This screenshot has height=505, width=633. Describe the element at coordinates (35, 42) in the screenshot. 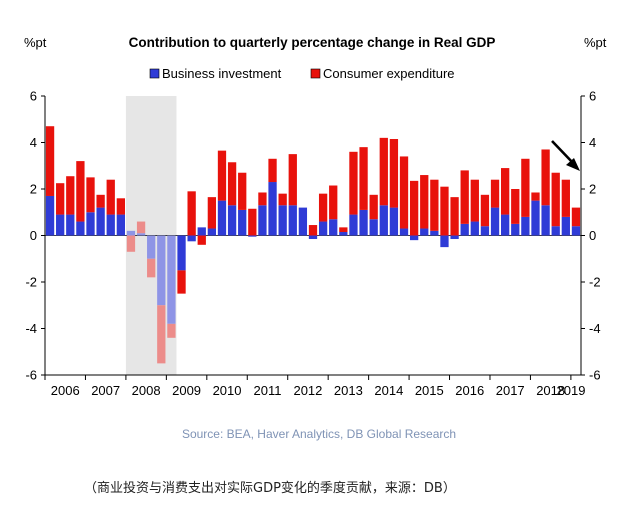

I see `y-axis-label-left: %pt` at that location.